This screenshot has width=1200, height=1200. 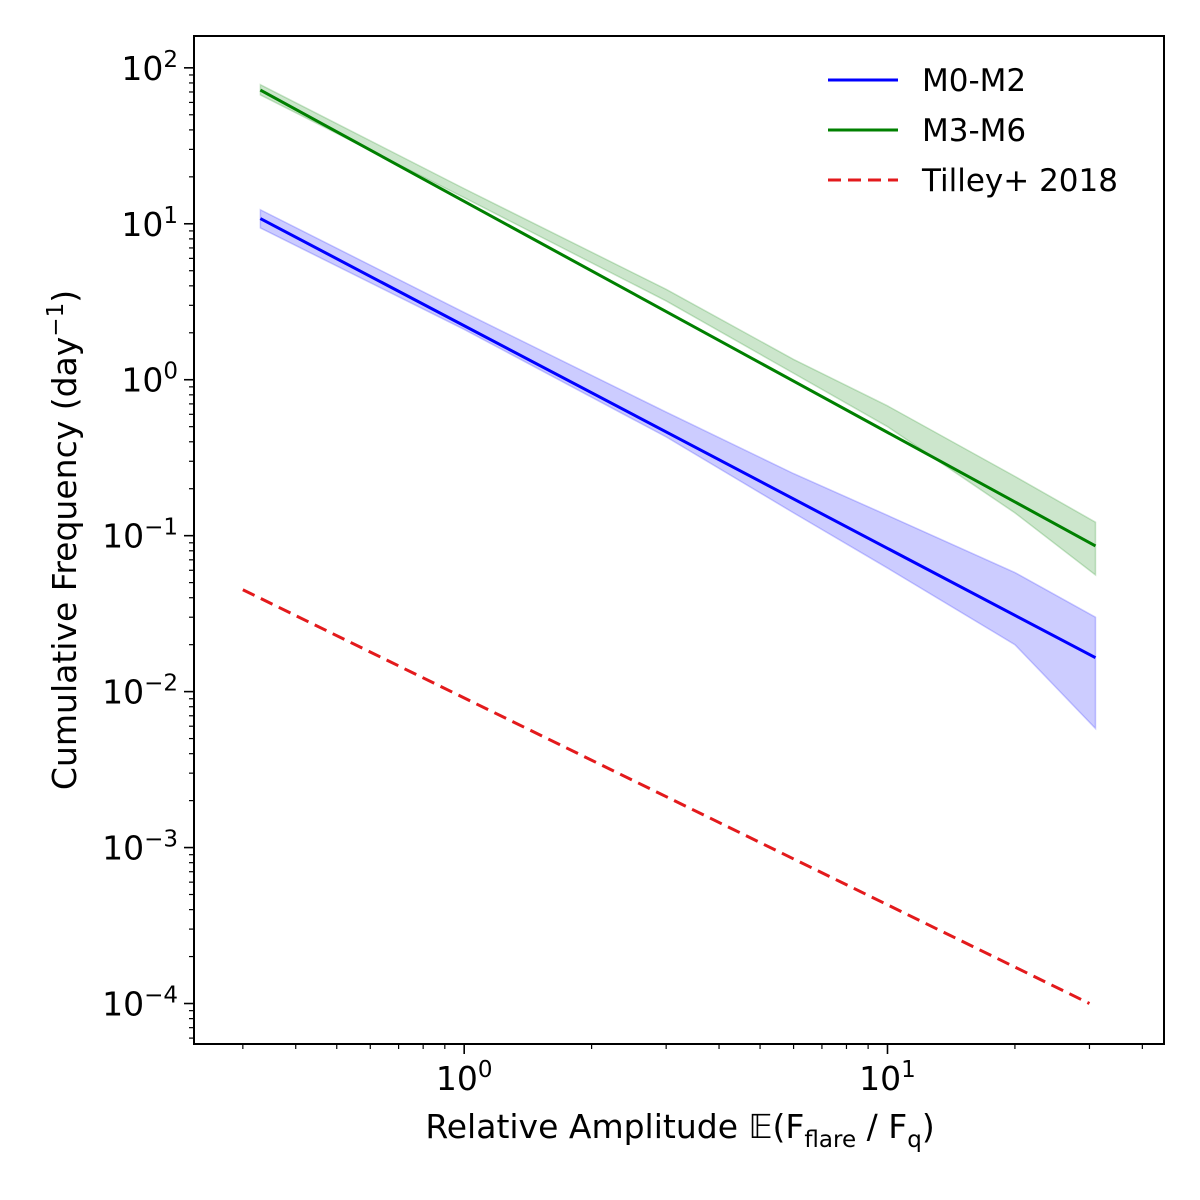 I want to click on y-tick-label: 10⁰, so click(x=149, y=379).